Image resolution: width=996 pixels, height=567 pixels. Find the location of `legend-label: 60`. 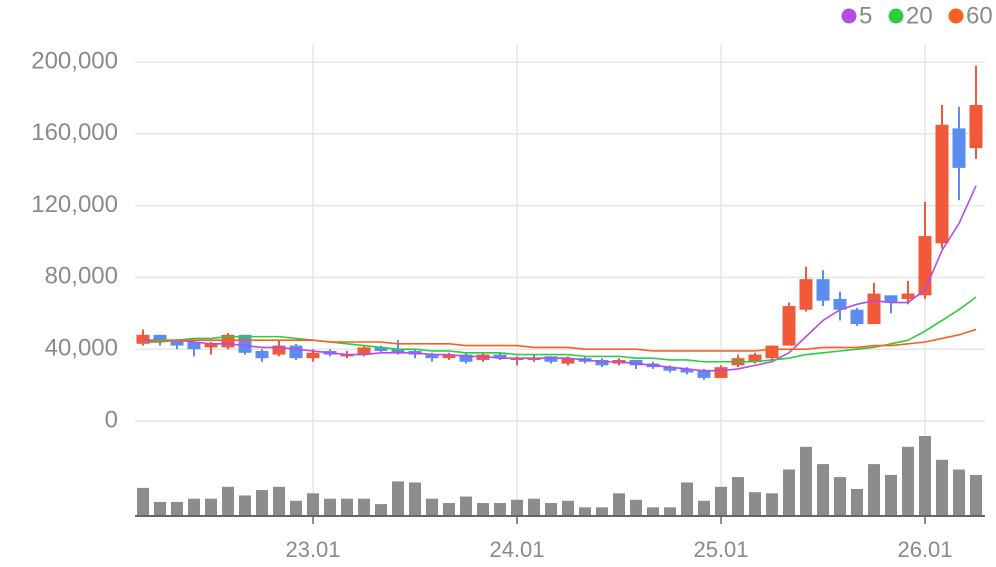

legend-label: 60 is located at coordinates (979, 15).